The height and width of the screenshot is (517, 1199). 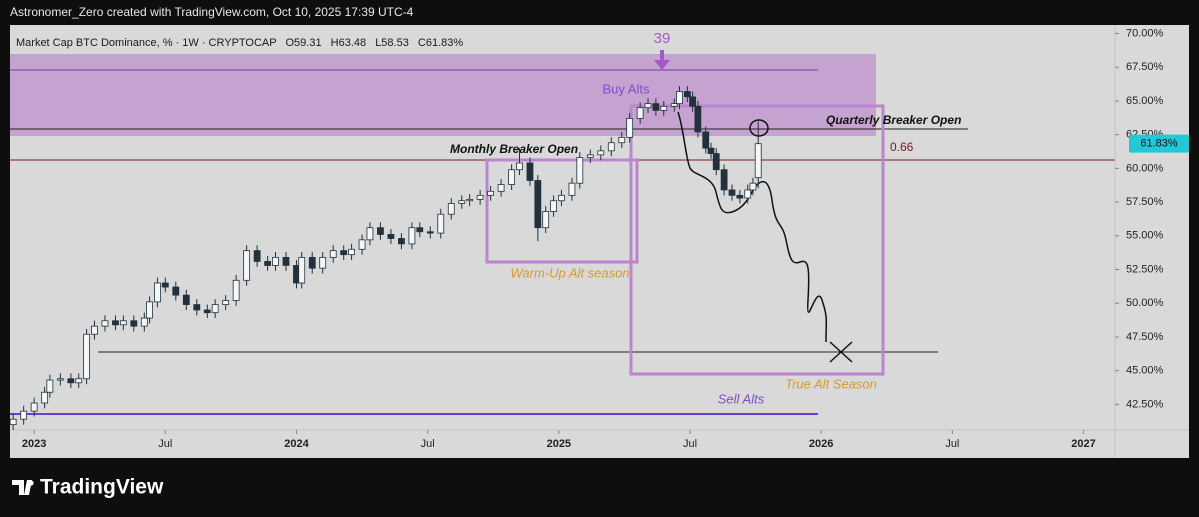 What do you see at coordinates (1145, 33) in the screenshot?
I see `y-tick-label: 70.00%` at bounding box center [1145, 33].